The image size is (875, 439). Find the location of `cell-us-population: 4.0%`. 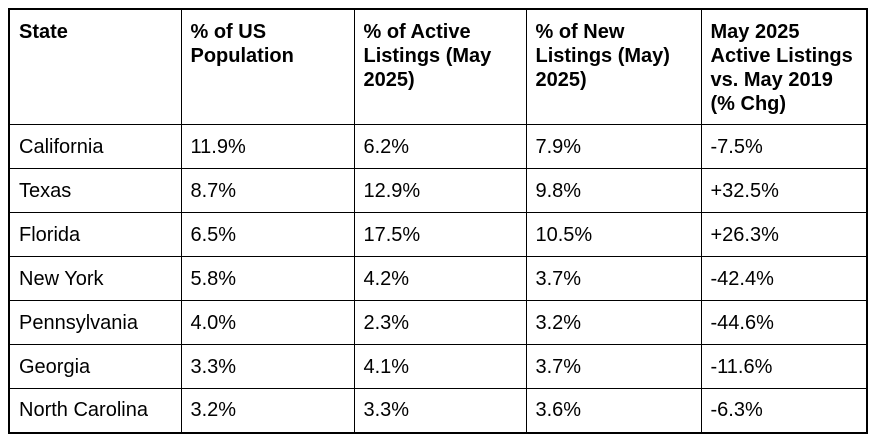

cell-us-population: 4.0% is located at coordinates (267, 322).